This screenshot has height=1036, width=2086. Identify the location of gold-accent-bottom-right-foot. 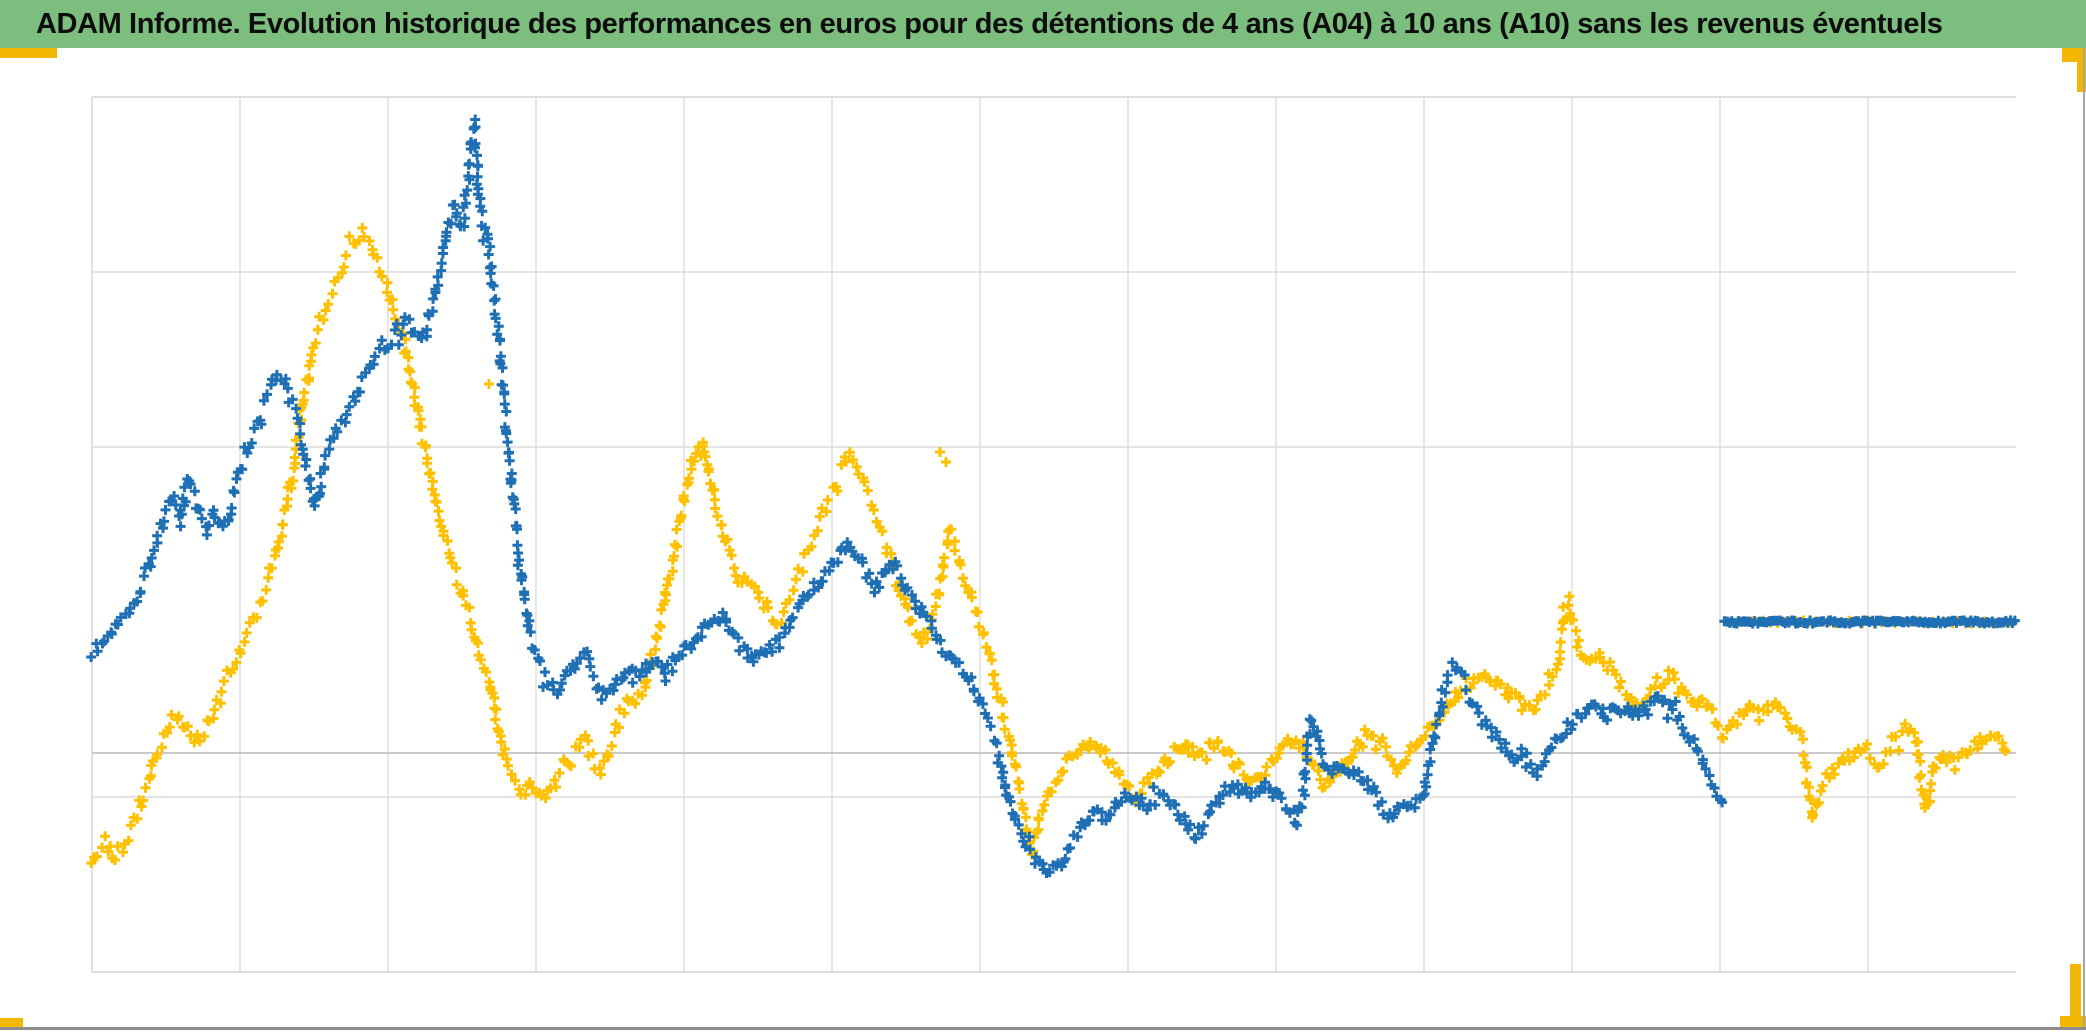
(2073, 1023).